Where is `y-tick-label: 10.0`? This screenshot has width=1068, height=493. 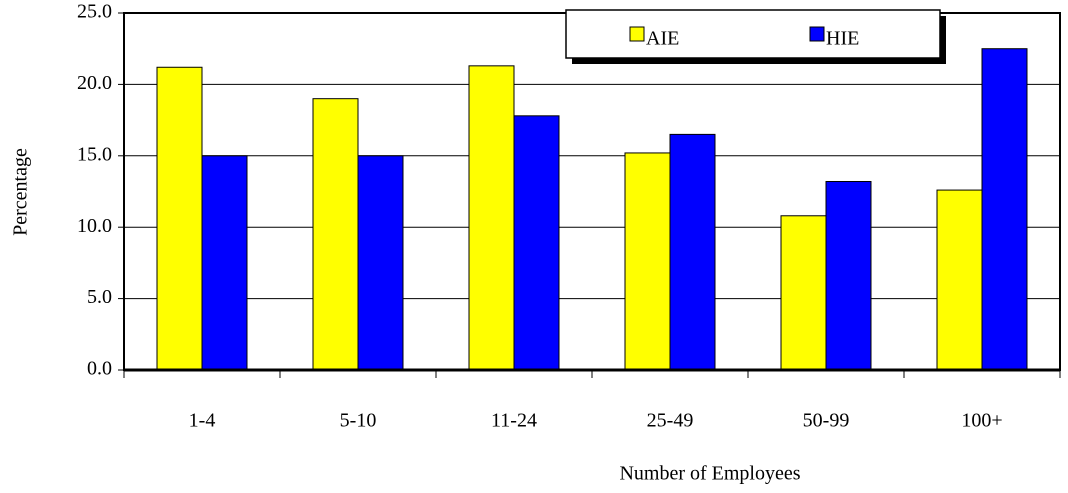 y-tick-label: 10.0 is located at coordinates (94, 226).